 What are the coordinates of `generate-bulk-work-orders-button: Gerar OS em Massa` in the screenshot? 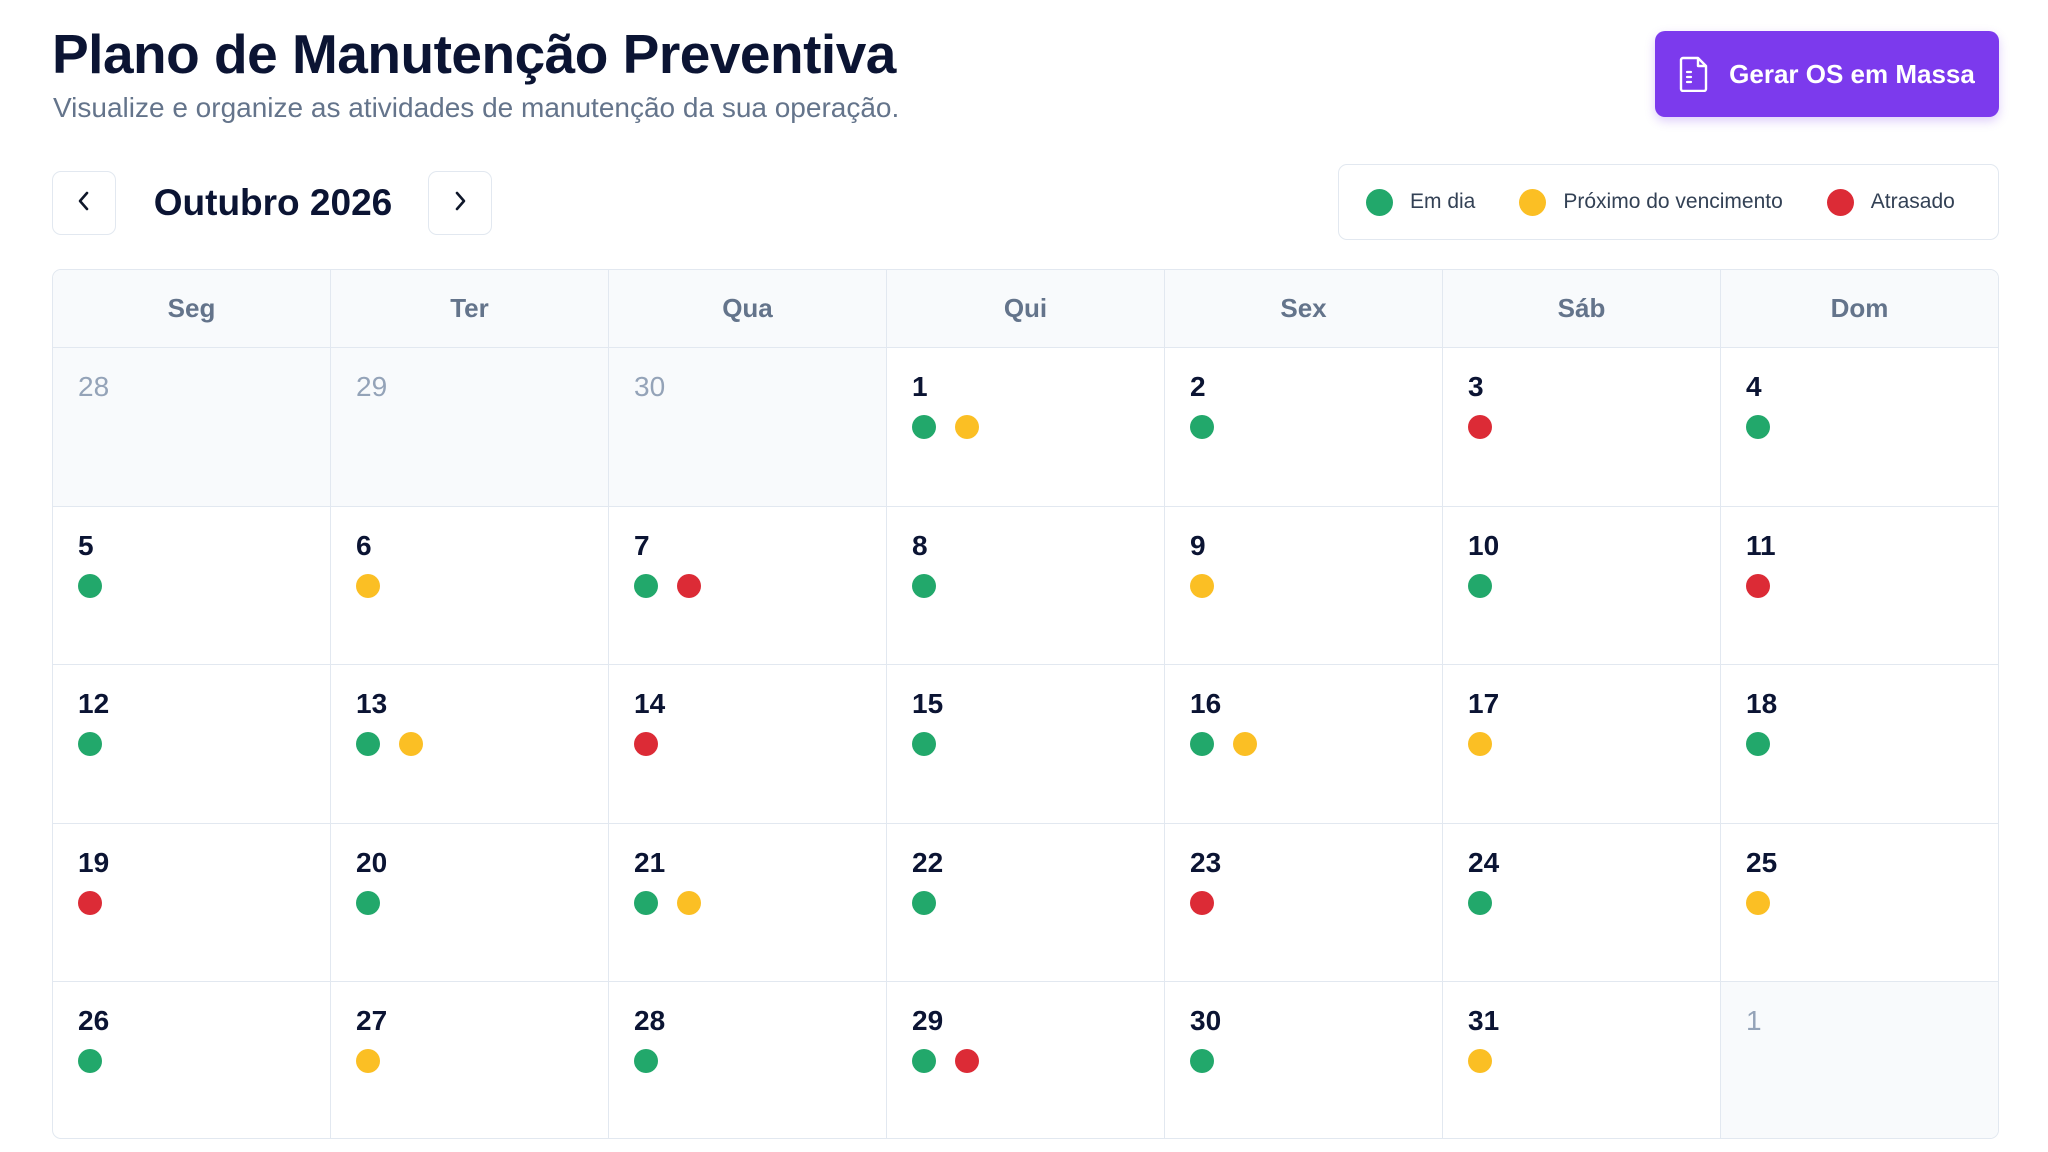 It's located at (1827, 74).